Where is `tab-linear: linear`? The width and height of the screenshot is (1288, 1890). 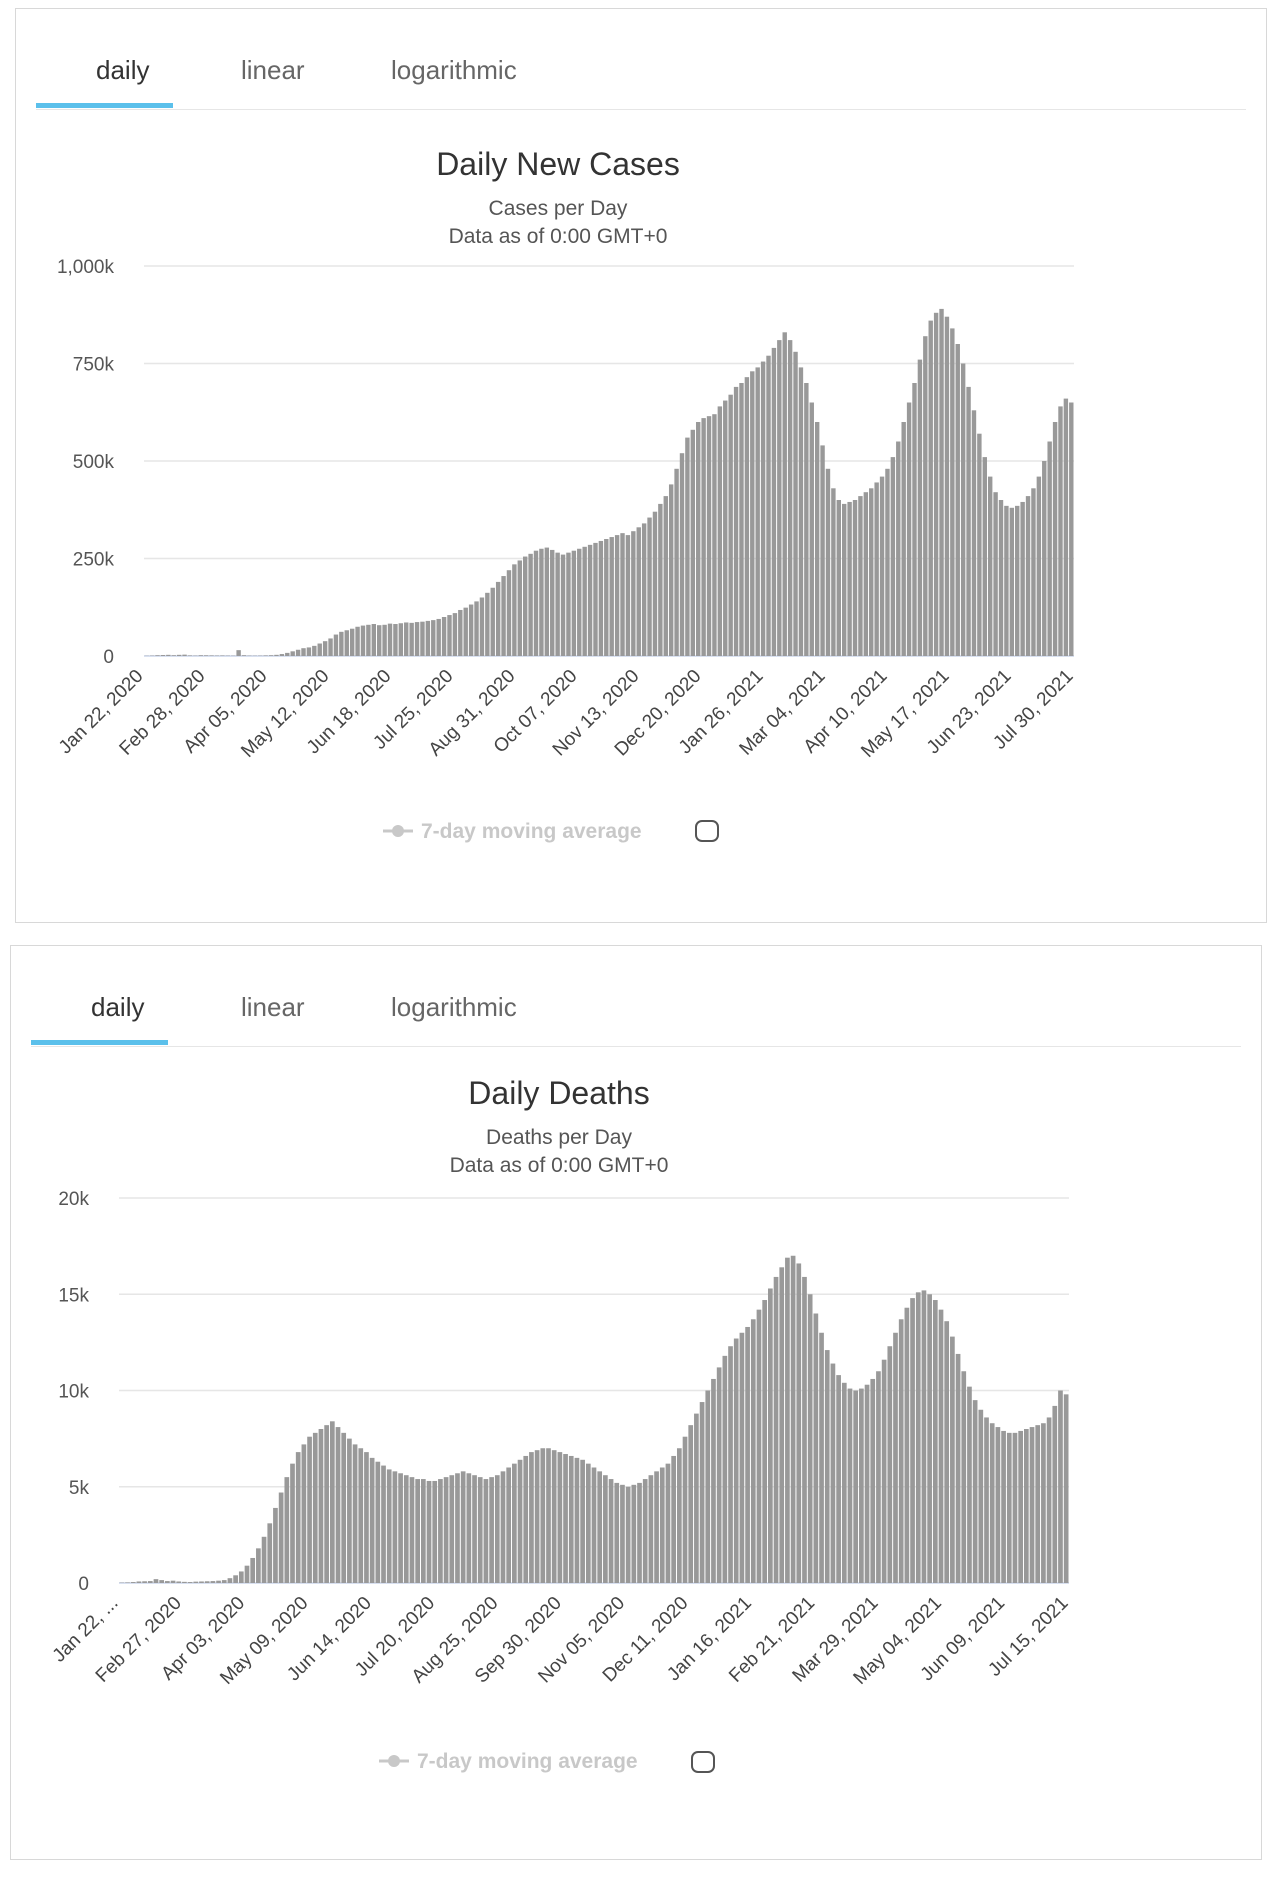
tab-linear: linear is located at coordinates (273, 1007).